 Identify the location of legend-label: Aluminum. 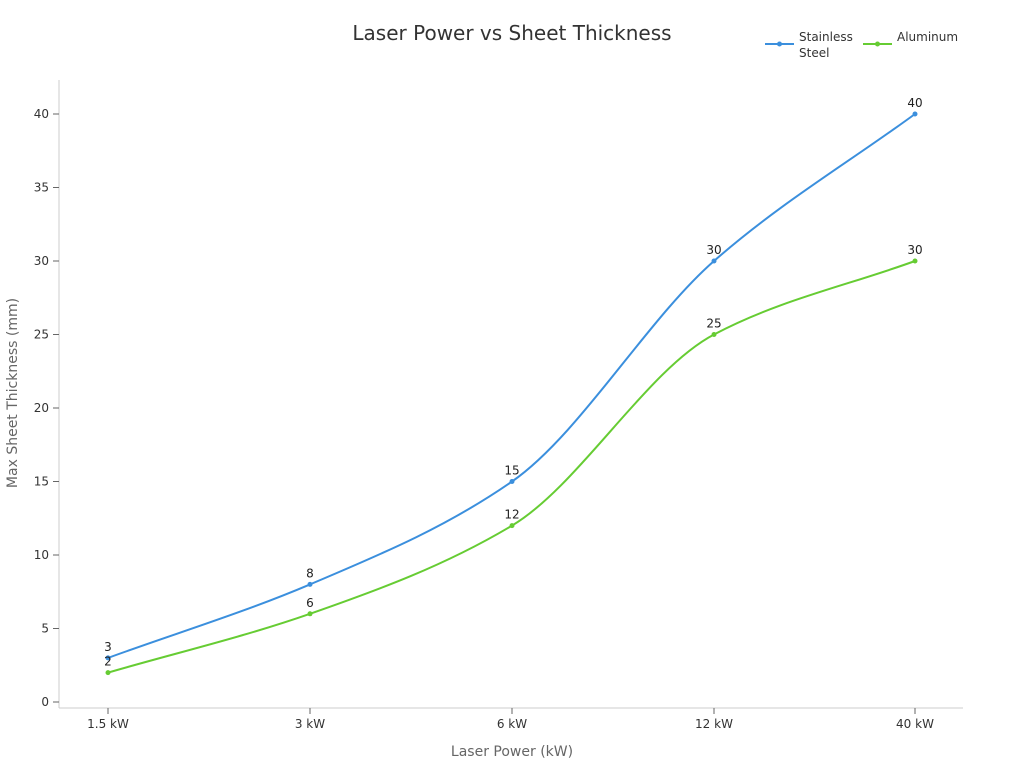
(927, 37).